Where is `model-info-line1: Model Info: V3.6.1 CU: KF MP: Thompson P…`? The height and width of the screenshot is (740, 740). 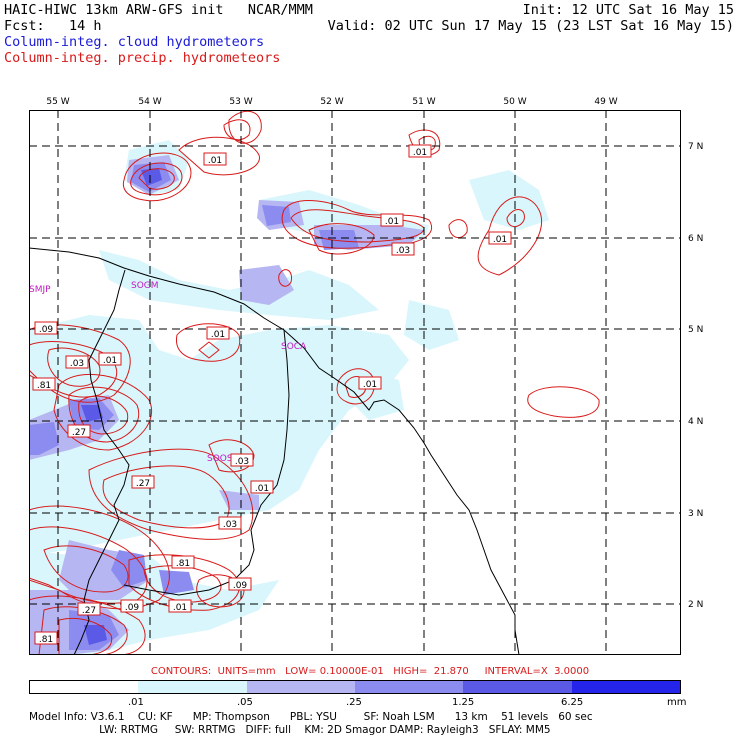
model-info-line1: Model Info: V3.6.1 CU: KF MP: Thompson P… is located at coordinates (311, 717).